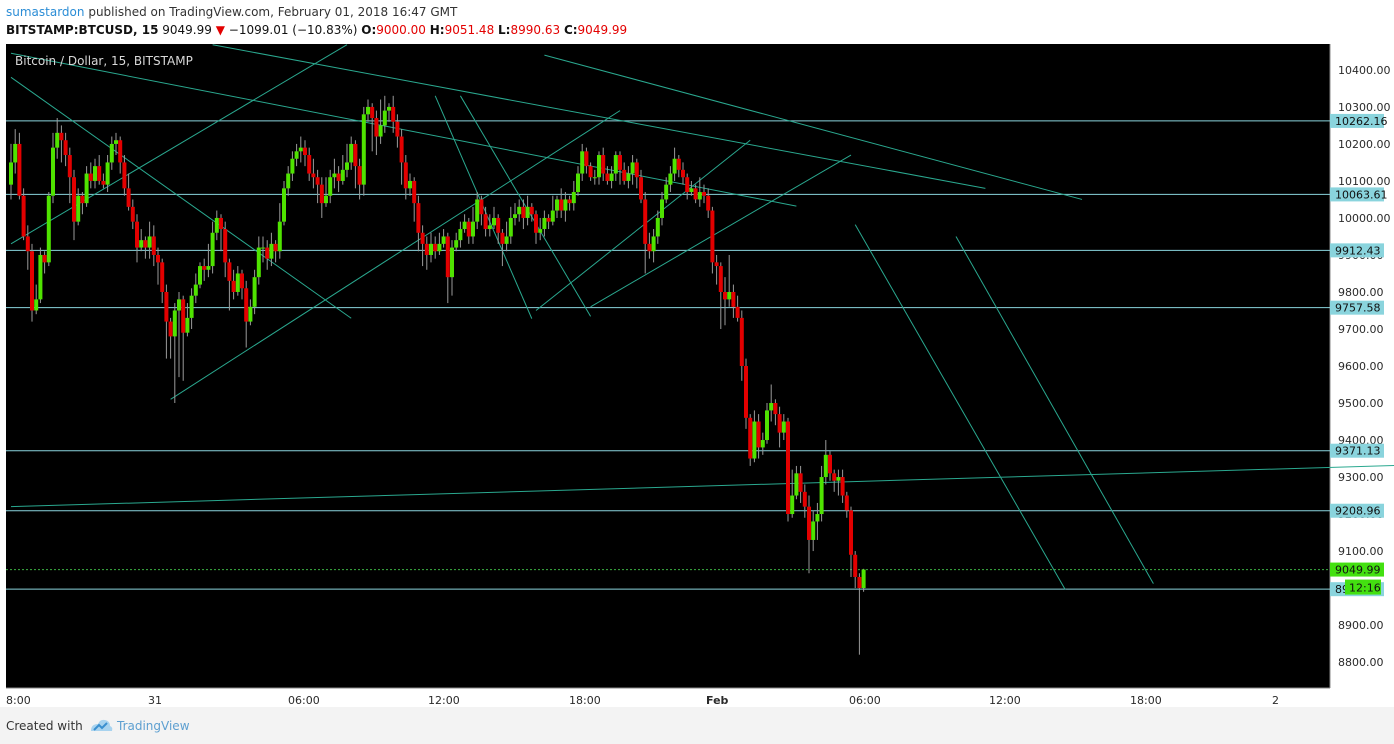  I want to click on x-tick-label: 12:00, so click(1005, 700).